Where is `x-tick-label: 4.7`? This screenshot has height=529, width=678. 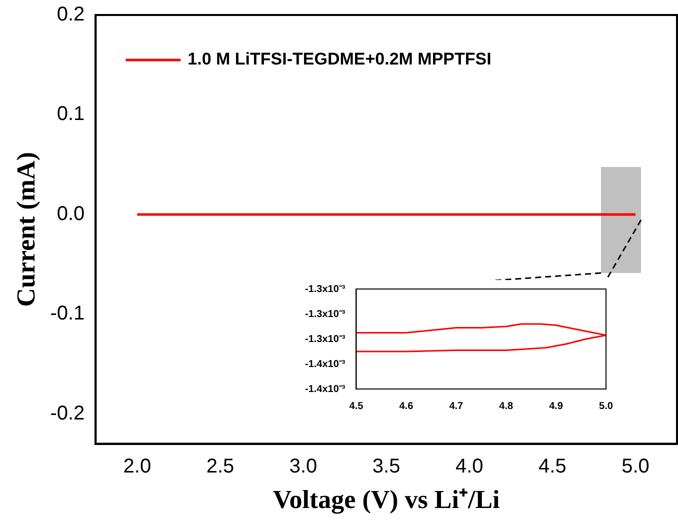 x-tick-label: 4.7 is located at coordinates (456, 406).